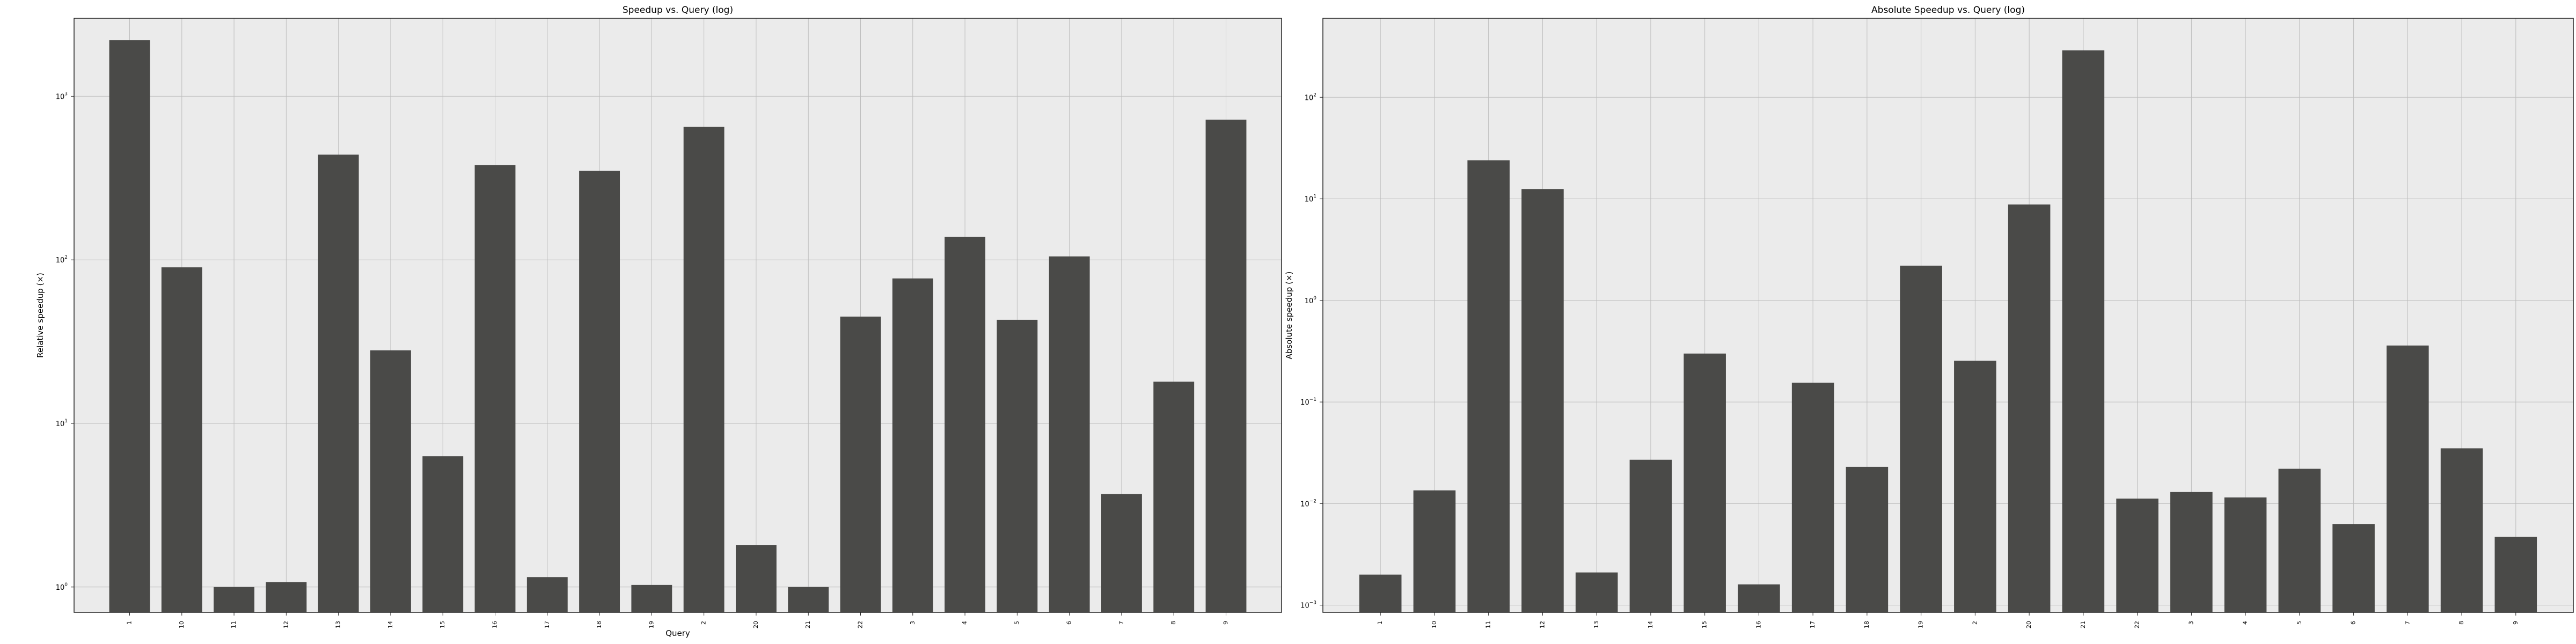 The width and height of the screenshot is (2576, 644). Describe the element at coordinates (1308, 402) in the screenshot. I see `y-tick-label: 10⁻¹` at that location.